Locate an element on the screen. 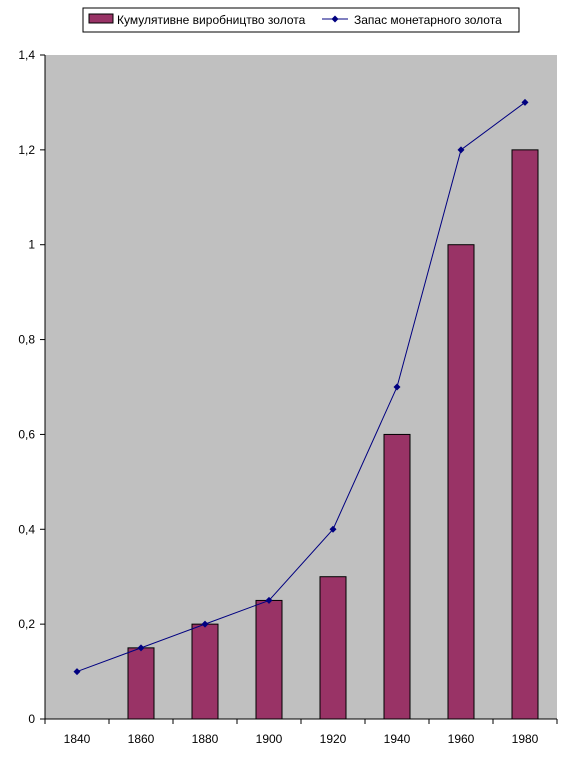 The image size is (572, 765). legend-box is located at coordinates (301, 20).